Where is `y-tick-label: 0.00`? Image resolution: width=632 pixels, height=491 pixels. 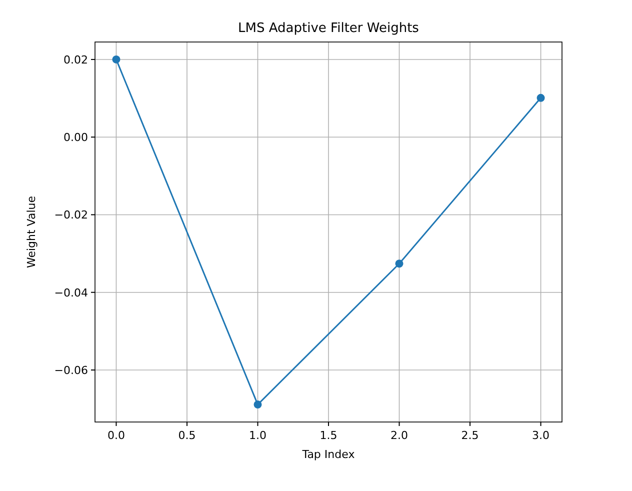 y-tick-label: 0.00 is located at coordinates (76, 137).